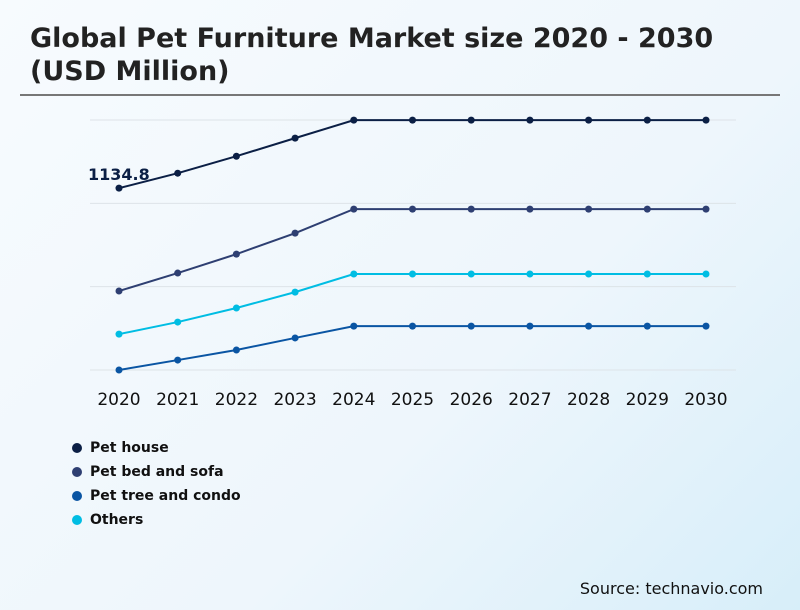 The image size is (800, 610). I want to click on source-note: Source: technavio.com, so click(671, 588).